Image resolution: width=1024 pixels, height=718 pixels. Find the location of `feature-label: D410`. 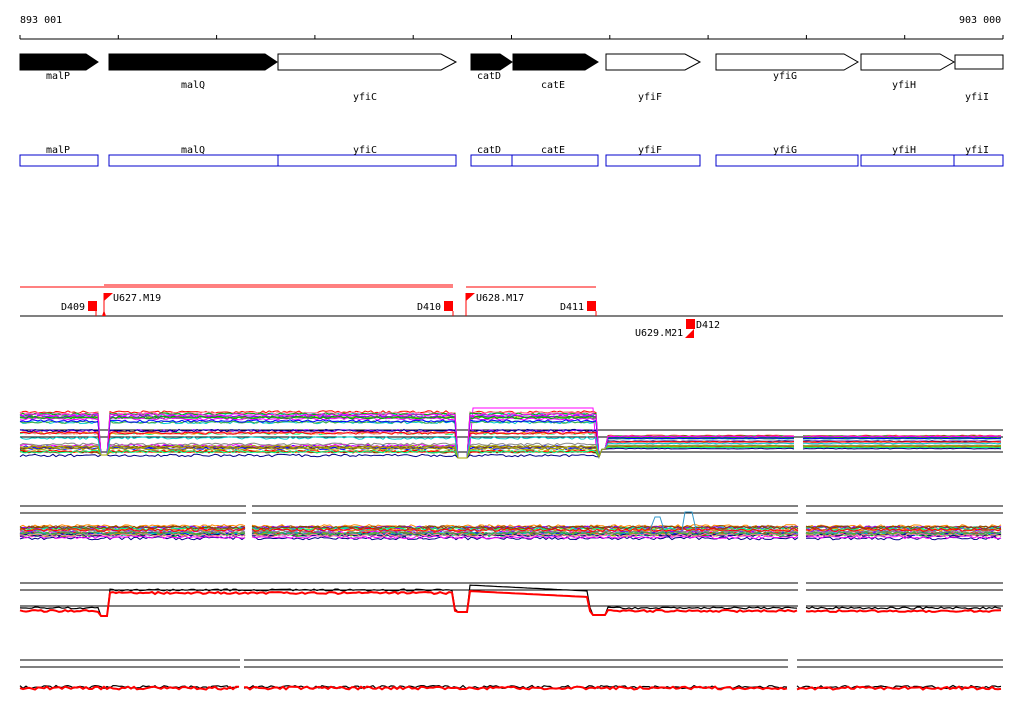

feature-label: D410 is located at coordinates (429, 307).